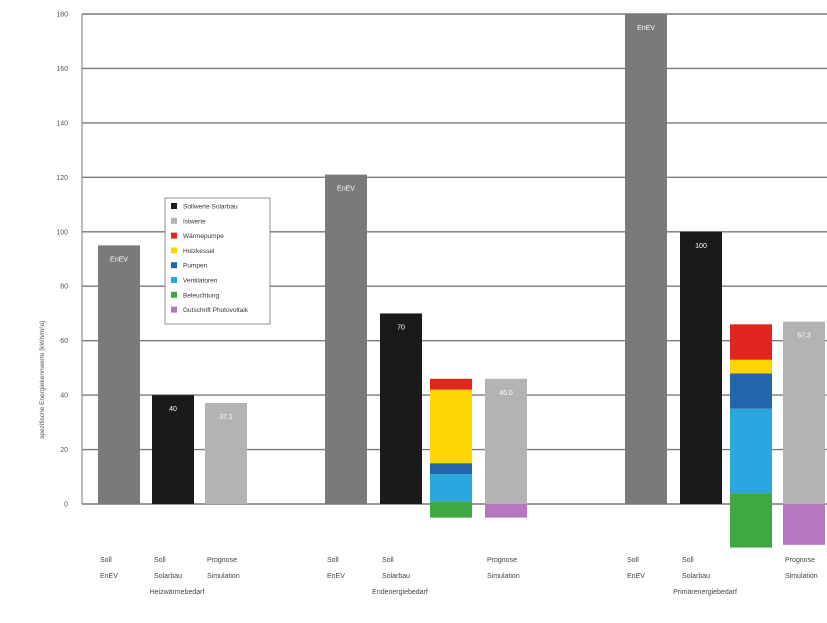 The image size is (827, 623). Describe the element at coordinates (400, 592) in the screenshot. I see `group-label: Endenergiebedarf` at that location.